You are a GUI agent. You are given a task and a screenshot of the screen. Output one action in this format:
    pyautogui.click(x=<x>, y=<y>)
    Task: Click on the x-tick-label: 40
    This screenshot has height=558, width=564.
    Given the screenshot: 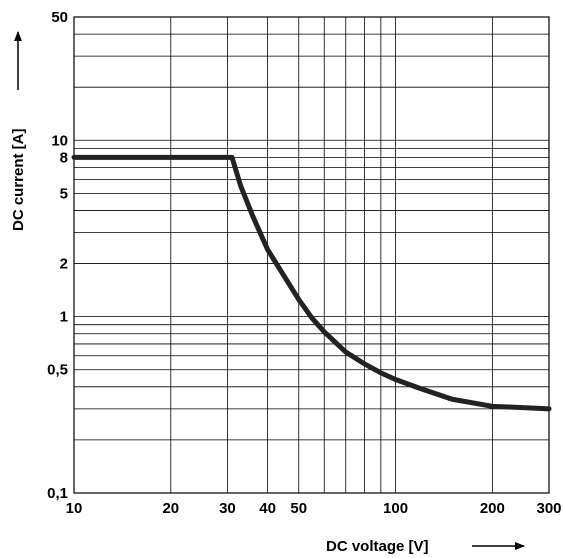 What is the action you would take?
    pyautogui.click(x=267, y=508)
    